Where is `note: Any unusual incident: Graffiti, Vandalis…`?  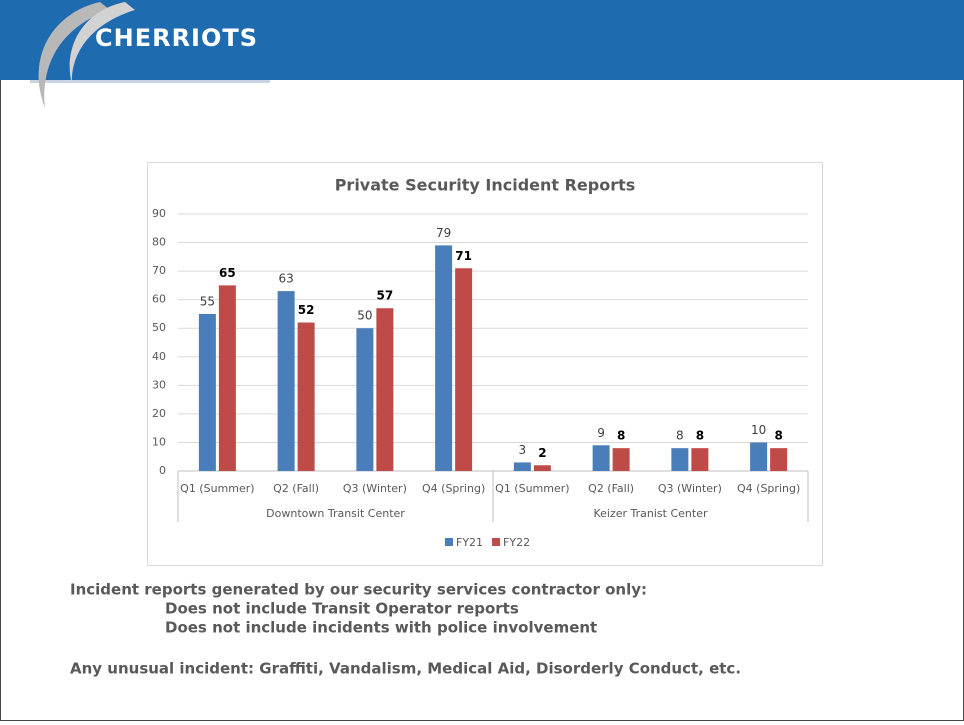
note: Any unusual incident: Graffiti, Vandalis… is located at coordinates (405, 669).